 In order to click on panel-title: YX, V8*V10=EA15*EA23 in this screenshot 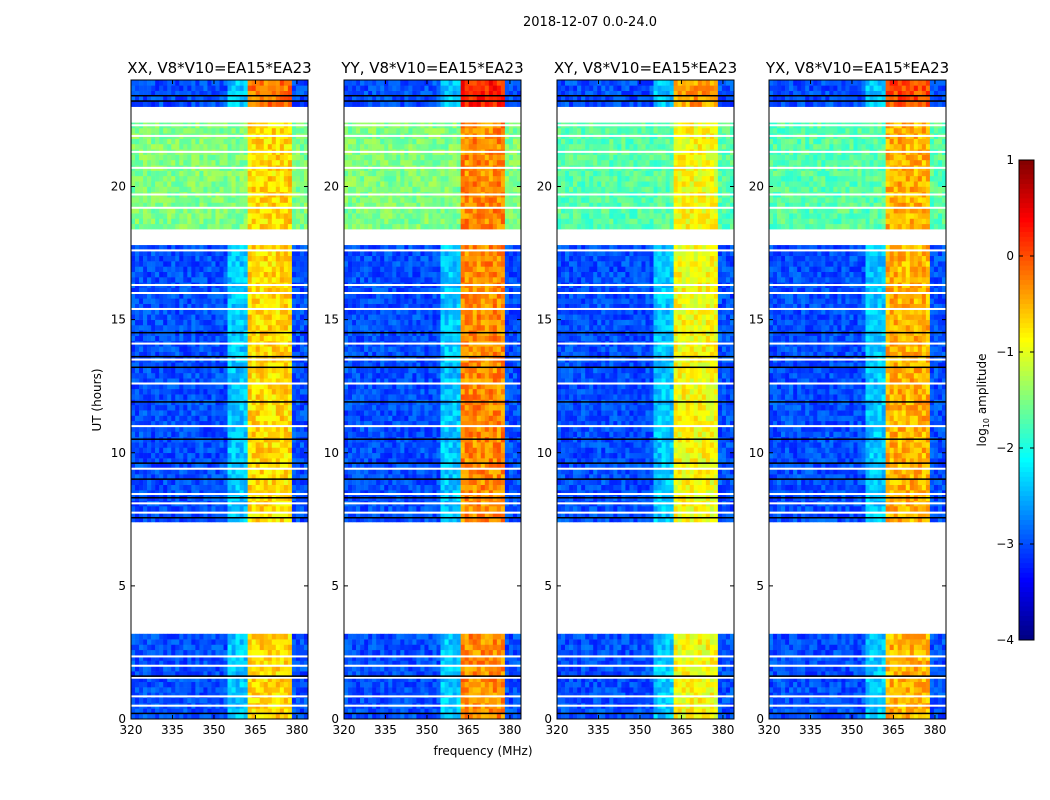, I will do `click(857, 68)`.